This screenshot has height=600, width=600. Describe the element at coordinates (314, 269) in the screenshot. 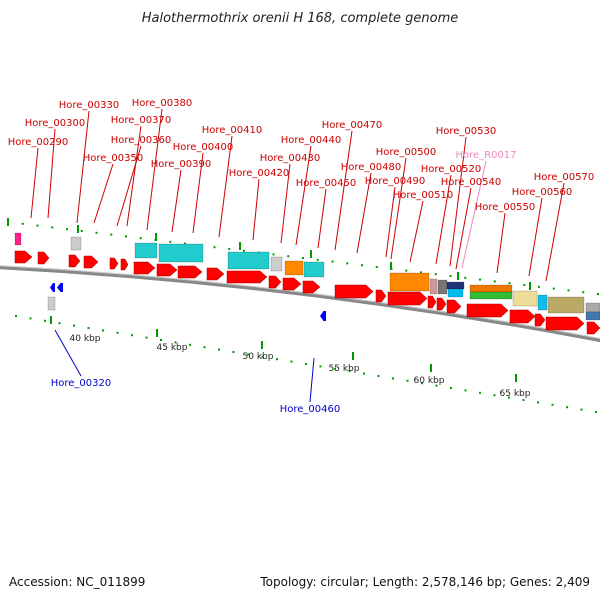

I see `domain-box-cyan` at that location.